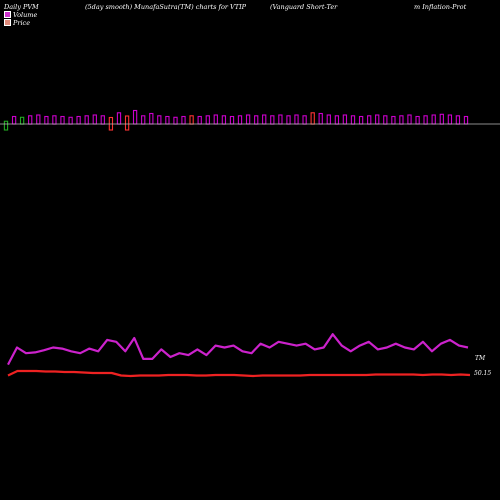  I want to click on price-value-label: 50.15, so click(483, 373).